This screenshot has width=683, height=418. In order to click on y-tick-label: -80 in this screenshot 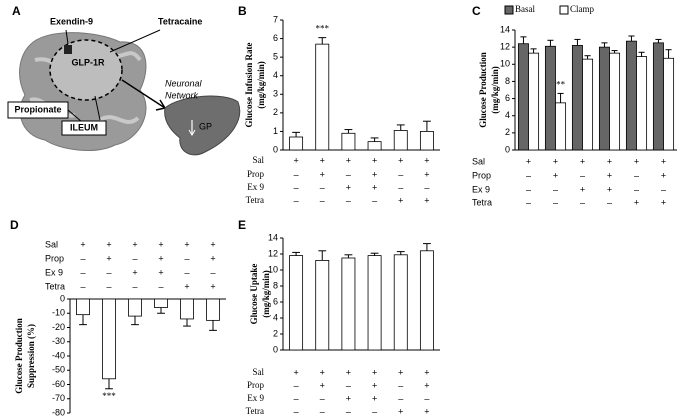, I will do `click(58, 412)`.